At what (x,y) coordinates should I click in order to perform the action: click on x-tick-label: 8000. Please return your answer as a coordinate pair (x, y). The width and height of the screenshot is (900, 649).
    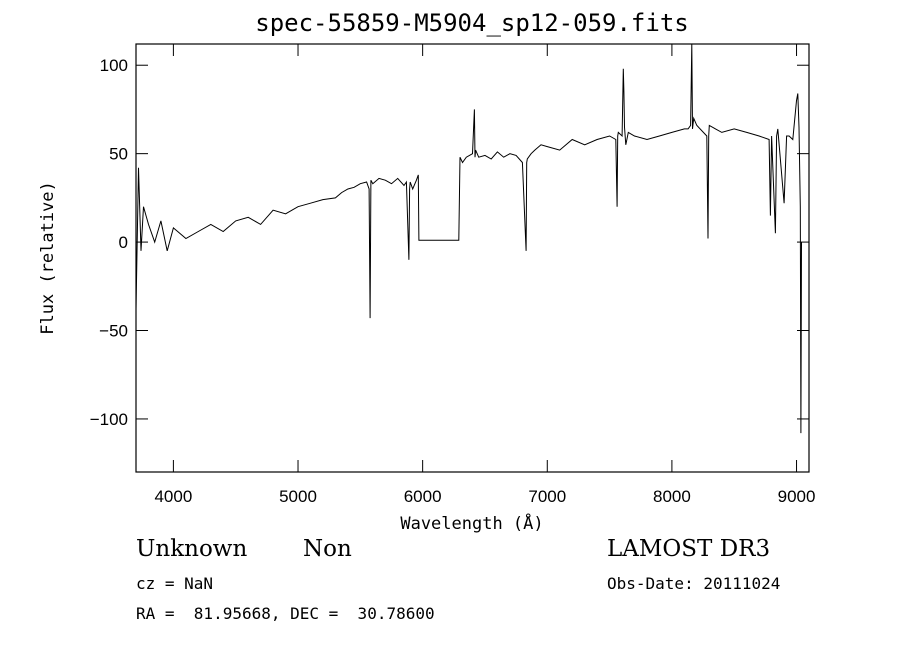
    Looking at the image, I should click on (672, 496).